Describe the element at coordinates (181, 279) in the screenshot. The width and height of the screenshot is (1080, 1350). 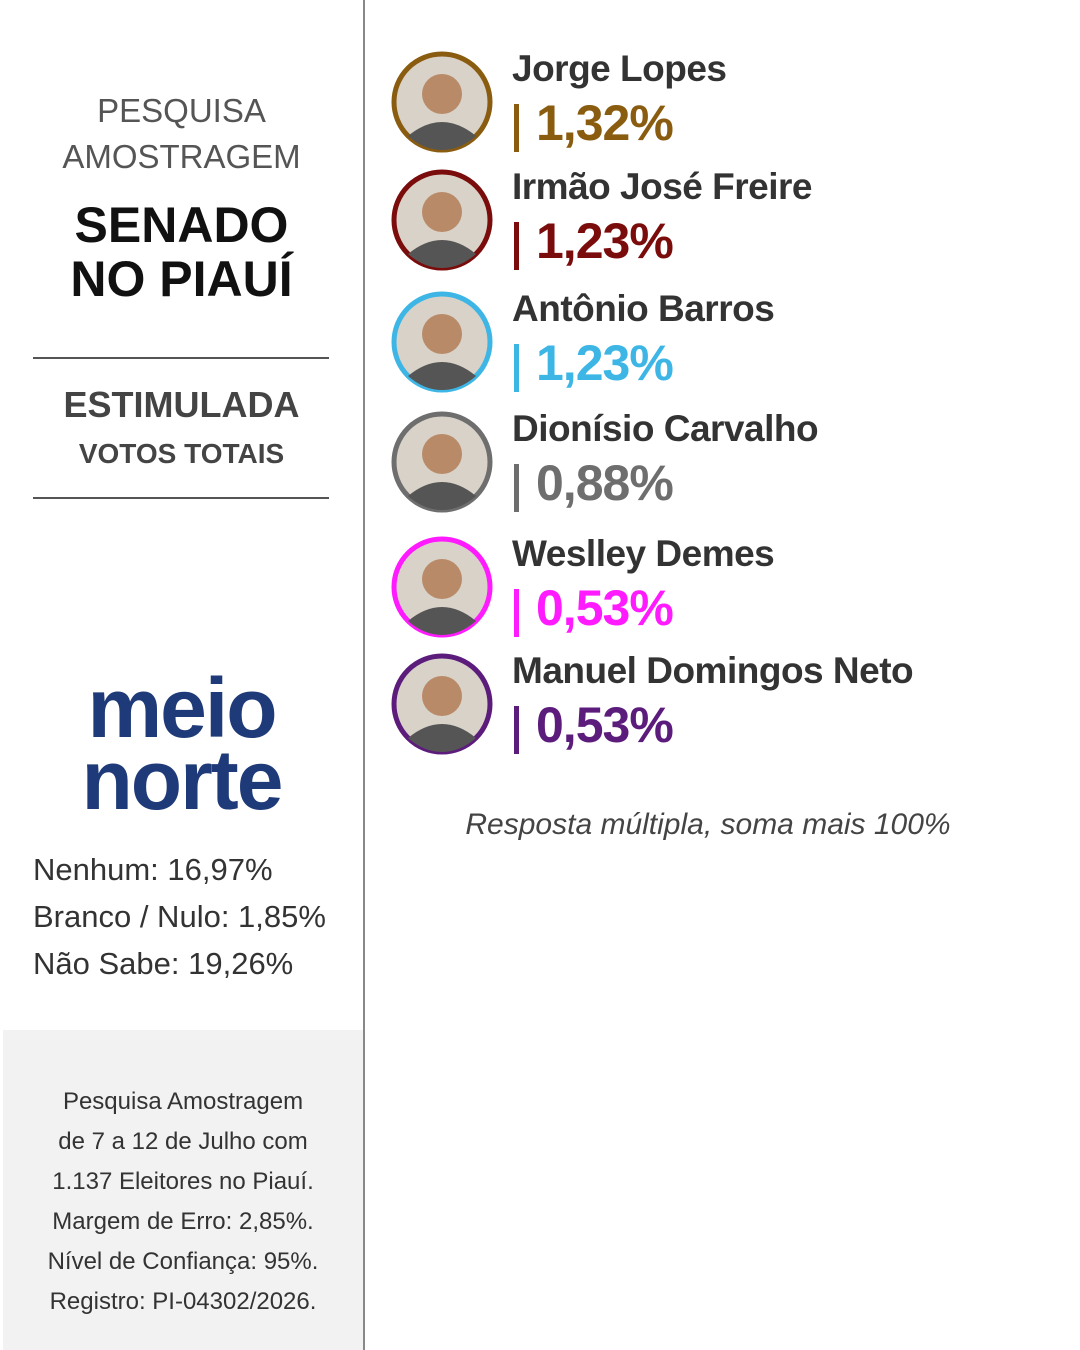
I see `title: NO PIAUÍ` at that location.